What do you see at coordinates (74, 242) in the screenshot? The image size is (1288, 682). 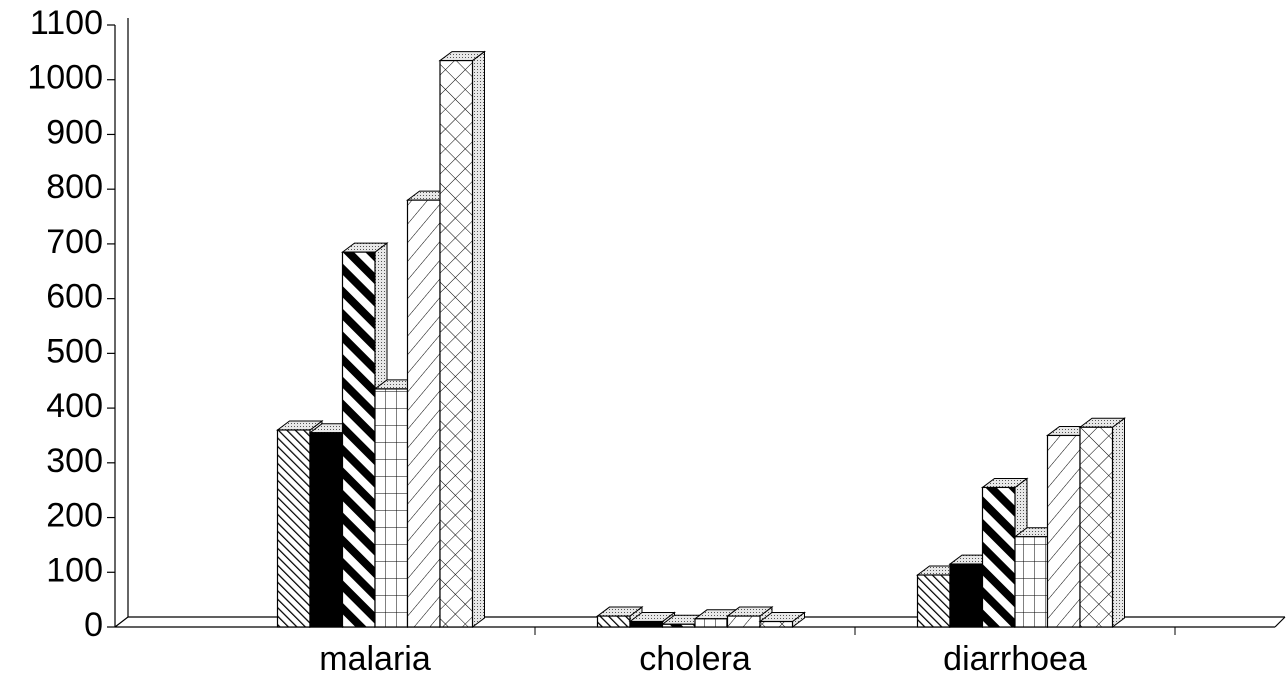 I see `y-tick-label: 700` at bounding box center [74, 242].